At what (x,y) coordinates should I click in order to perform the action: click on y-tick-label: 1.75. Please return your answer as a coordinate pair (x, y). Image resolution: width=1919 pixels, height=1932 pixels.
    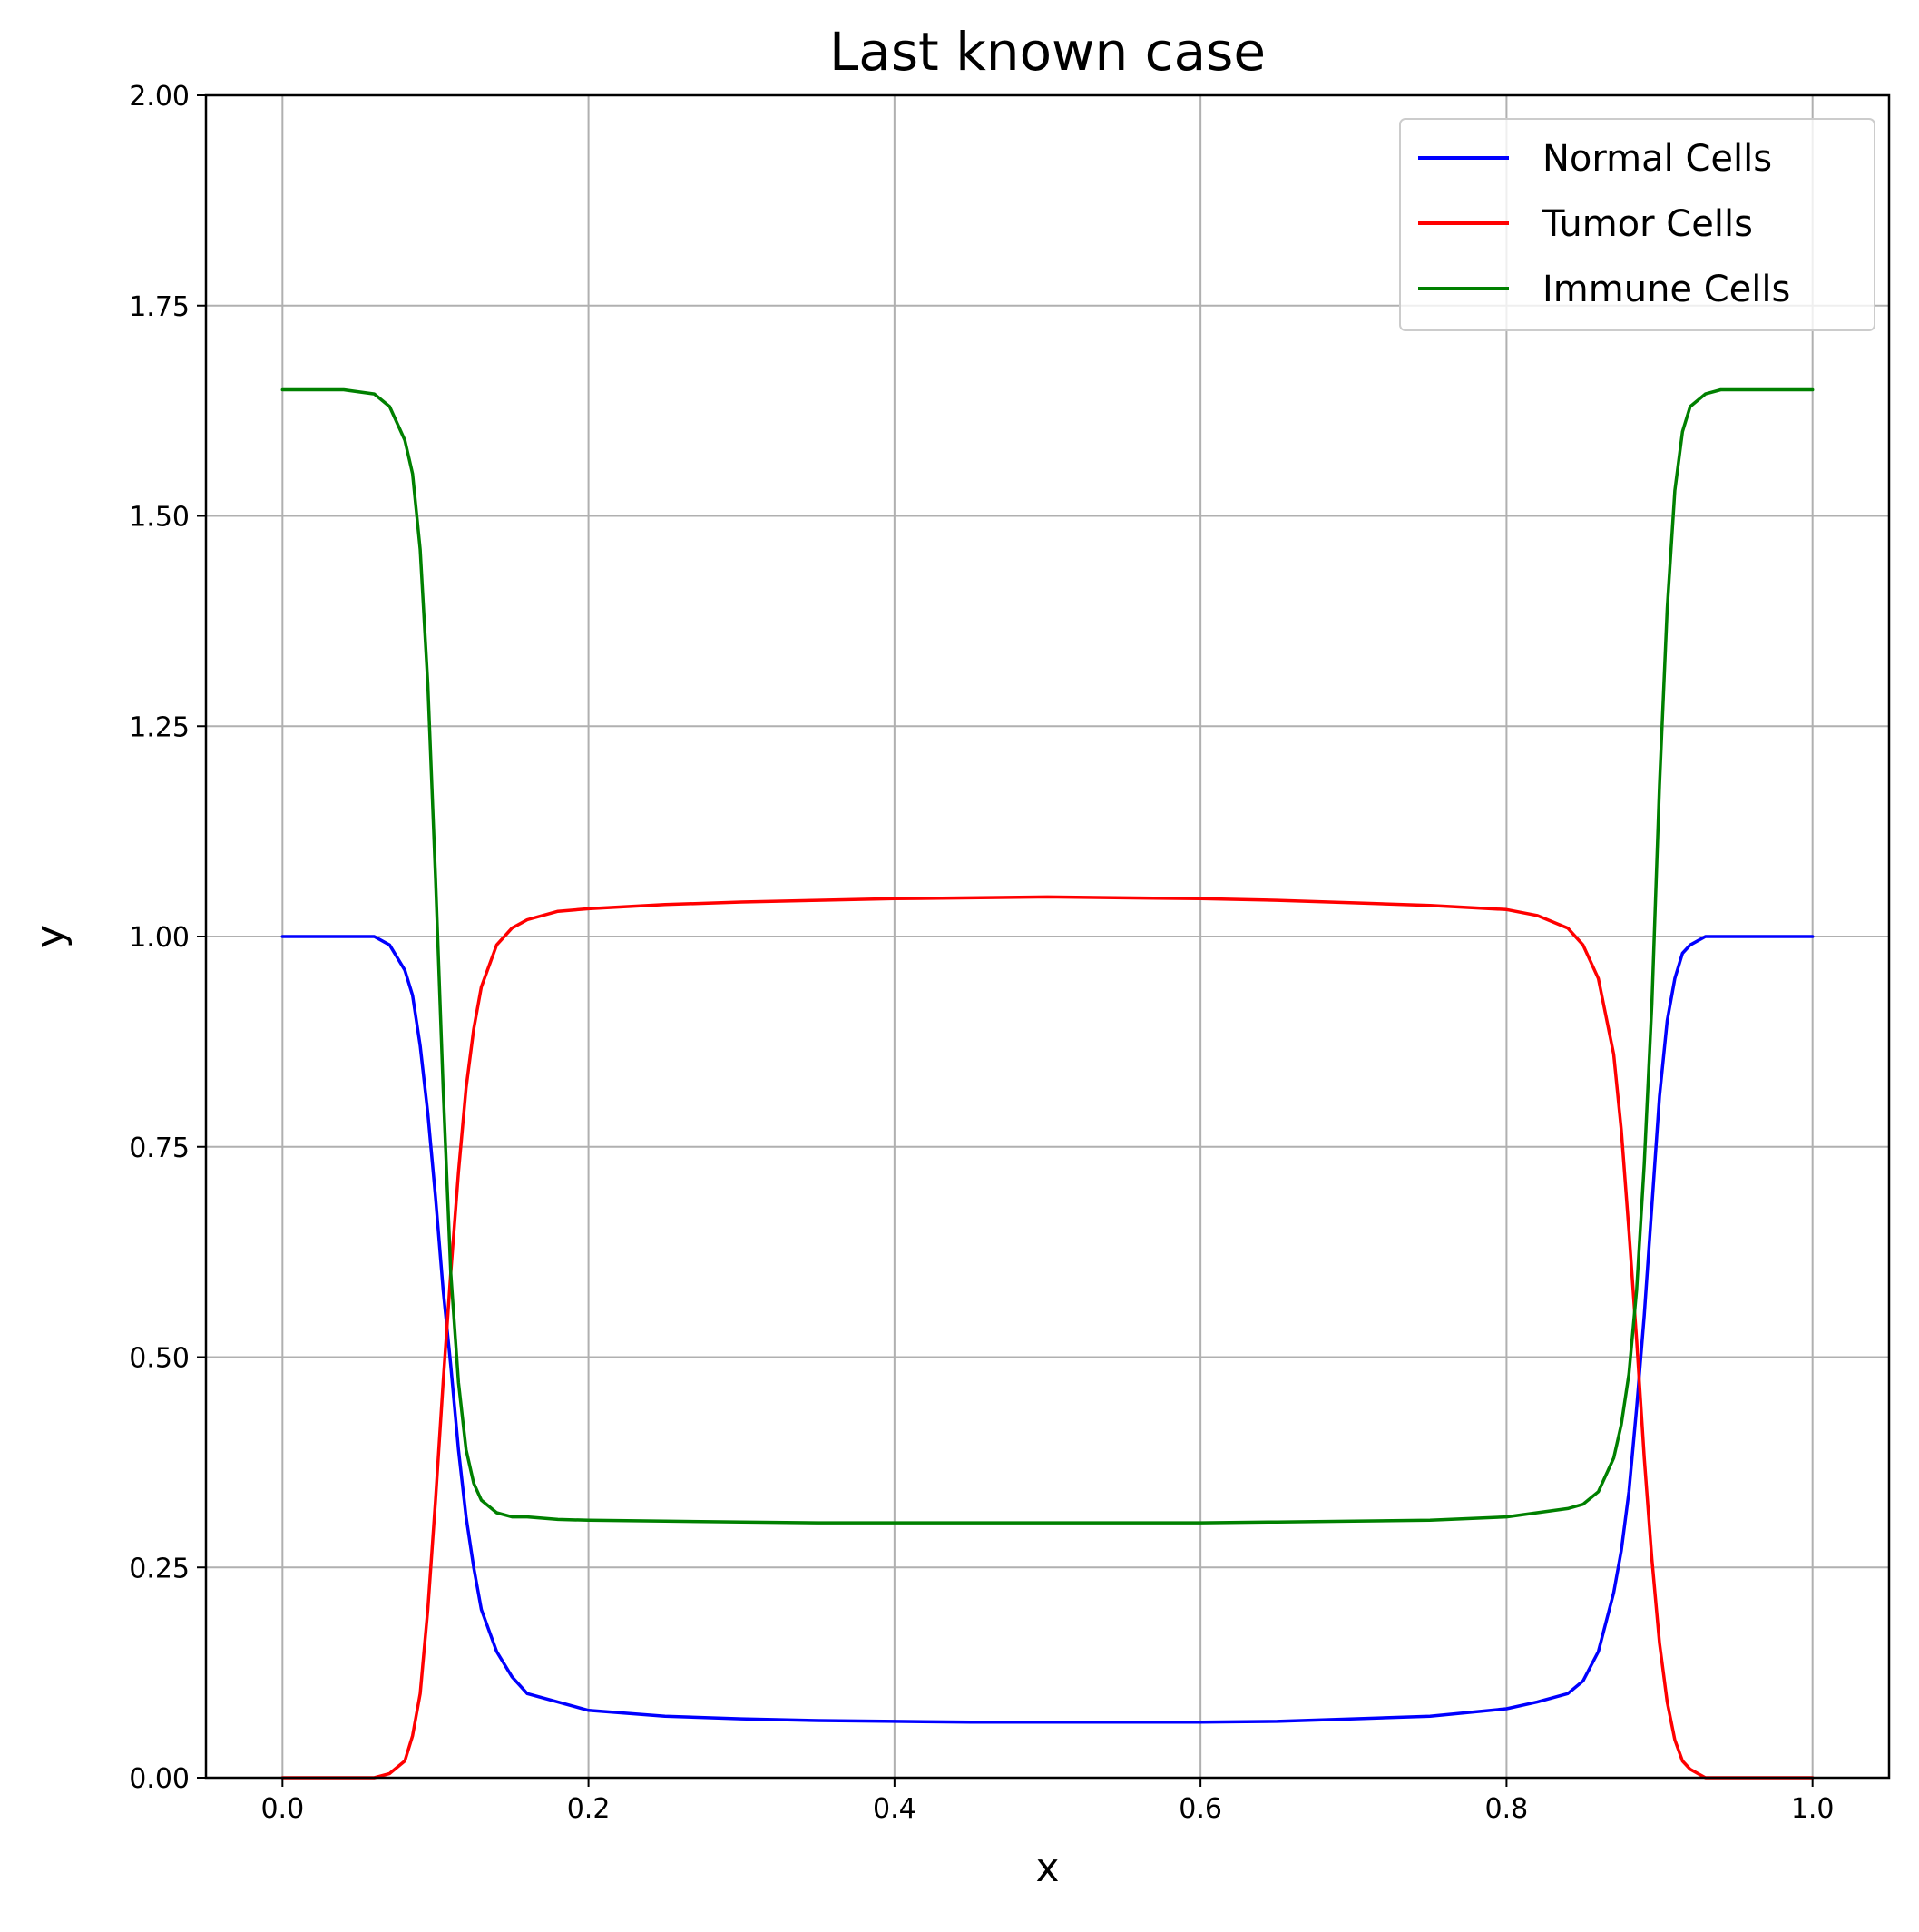
    Looking at the image, I should click on (159, 307).